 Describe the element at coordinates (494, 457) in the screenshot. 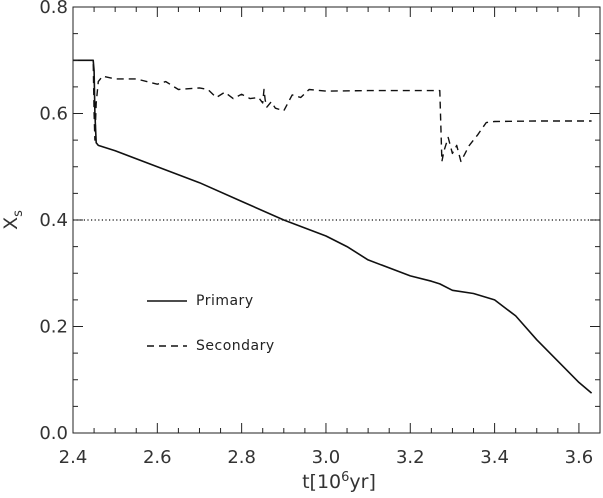

I see `x-tick-label: 3.4` at that location.